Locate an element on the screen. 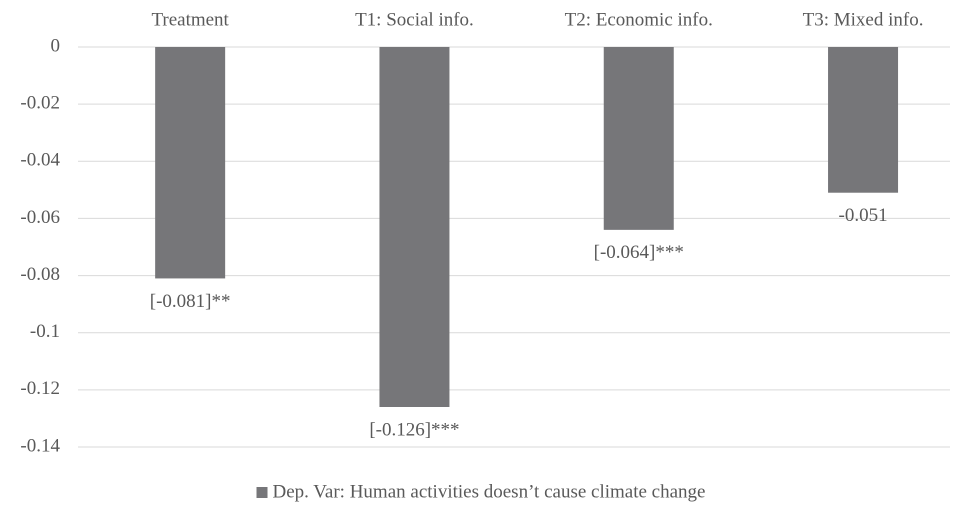 This screenshot has width=962, height=511. x-tick-label: T2: Economic info. is located at coordinates (639, 19).